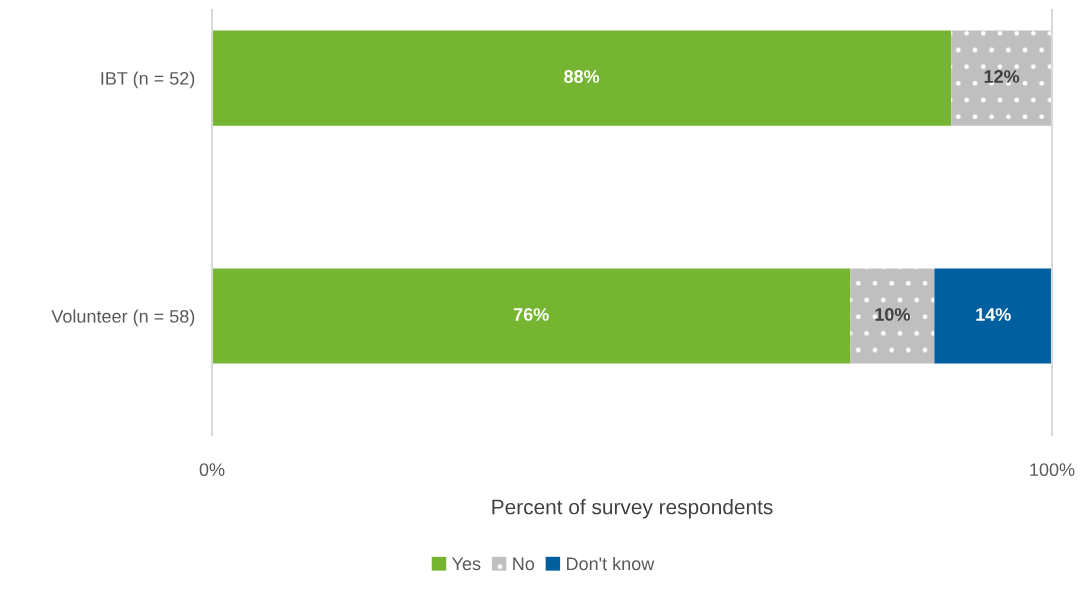 The image size is (1086, 590). Describe the element at coordinates (466, 564) in the screenshot. I see `legend-label: Yes` at that location.